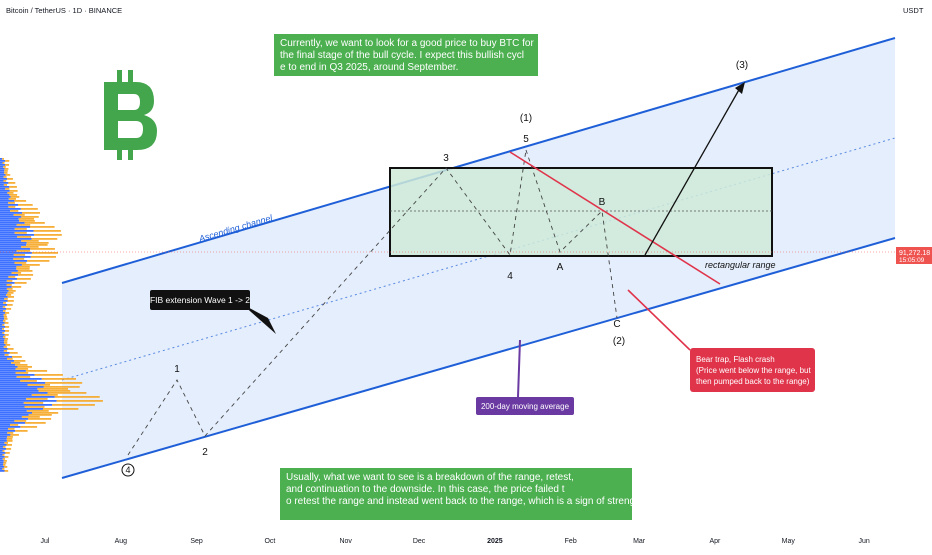 This screenshot has width=932, height=555. I want to click on last-price-label: 91,272.18, so click(914, 253).